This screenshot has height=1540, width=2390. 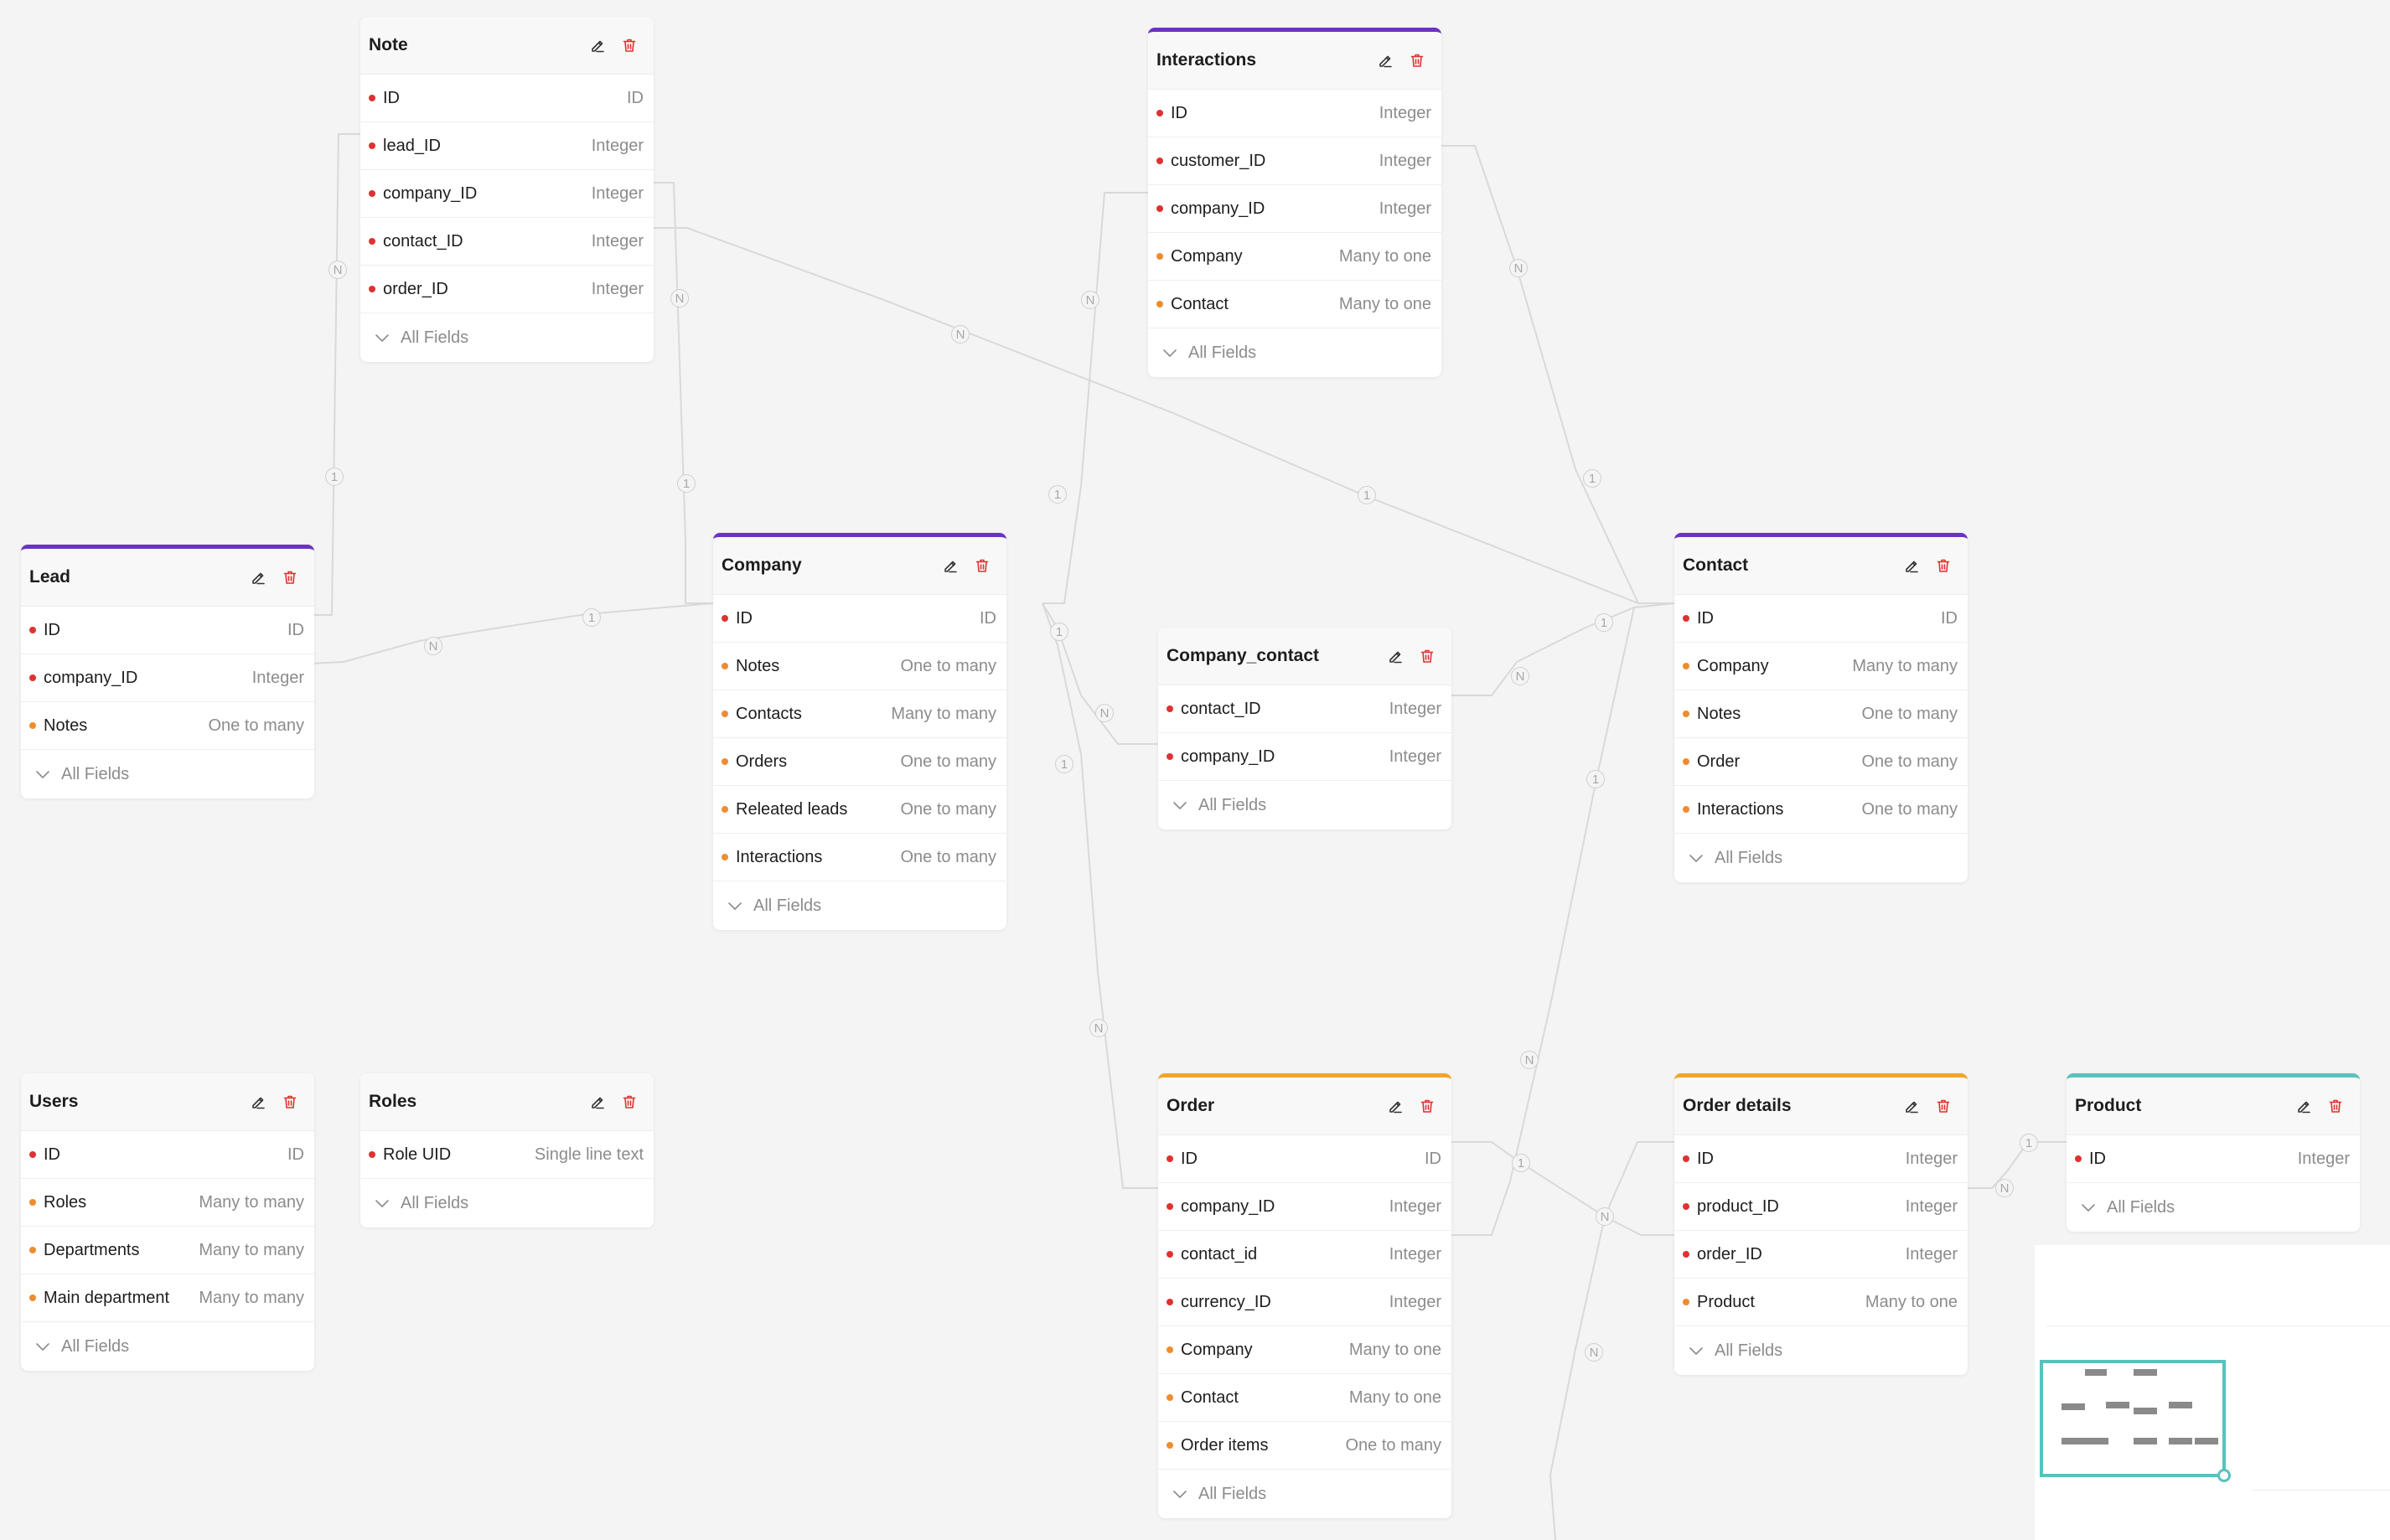 What do you see at coordinates (1294, 61) in the screenshot?
I see `table-header: Interactions` at bounding box center [1294, 61].